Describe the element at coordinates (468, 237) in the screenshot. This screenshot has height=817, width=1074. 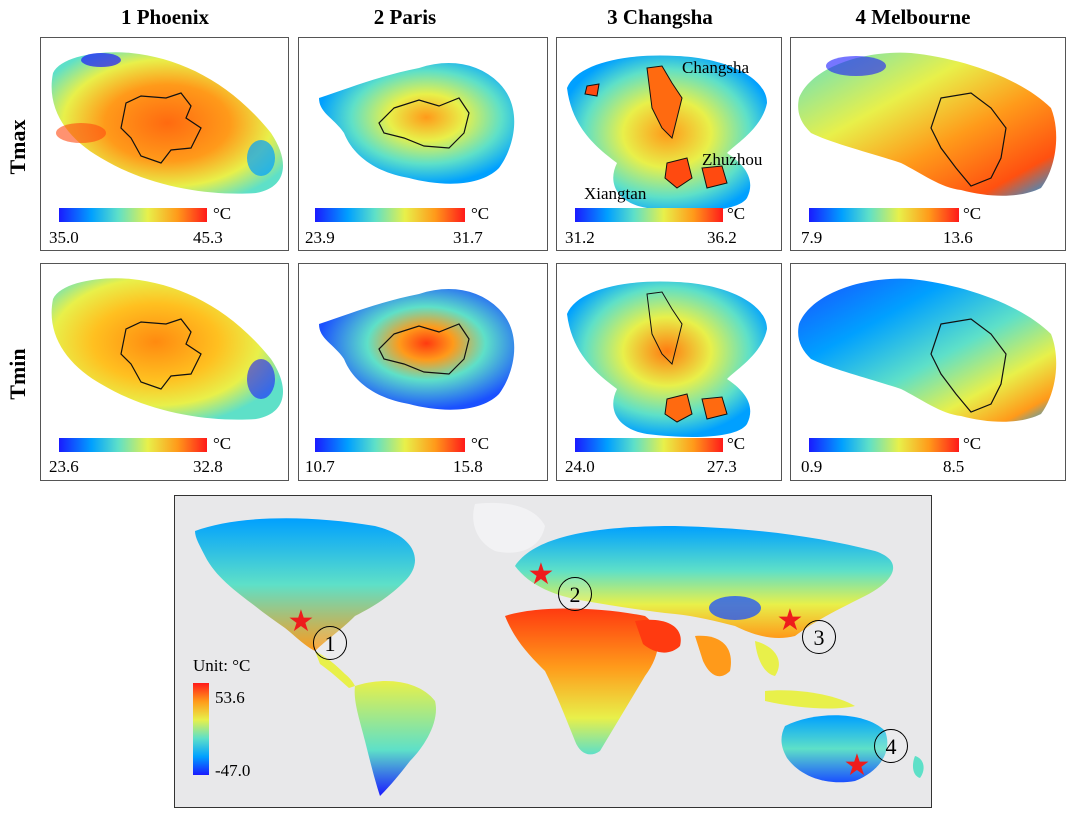
I see `max-paris-tmax: 31.7` at that location.